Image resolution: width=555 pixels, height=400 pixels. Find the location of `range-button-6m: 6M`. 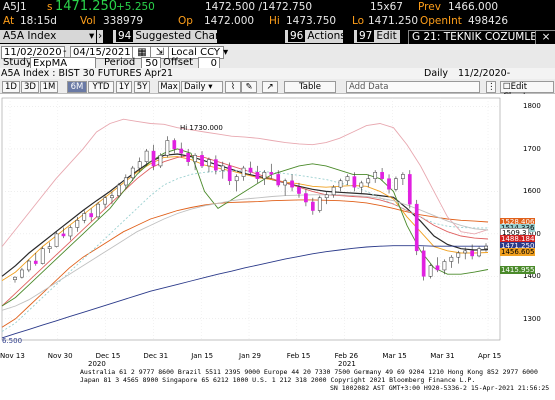

range-button-6m: 6M is located at coordinates (77, 87).